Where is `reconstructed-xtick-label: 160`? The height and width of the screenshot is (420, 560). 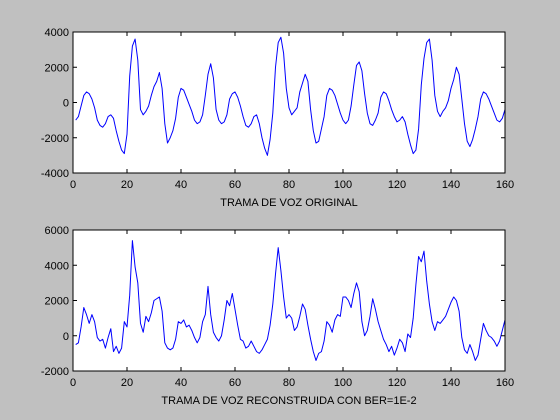 reconstructed-xtick-label: 160 is located at coordinates (505, 383).